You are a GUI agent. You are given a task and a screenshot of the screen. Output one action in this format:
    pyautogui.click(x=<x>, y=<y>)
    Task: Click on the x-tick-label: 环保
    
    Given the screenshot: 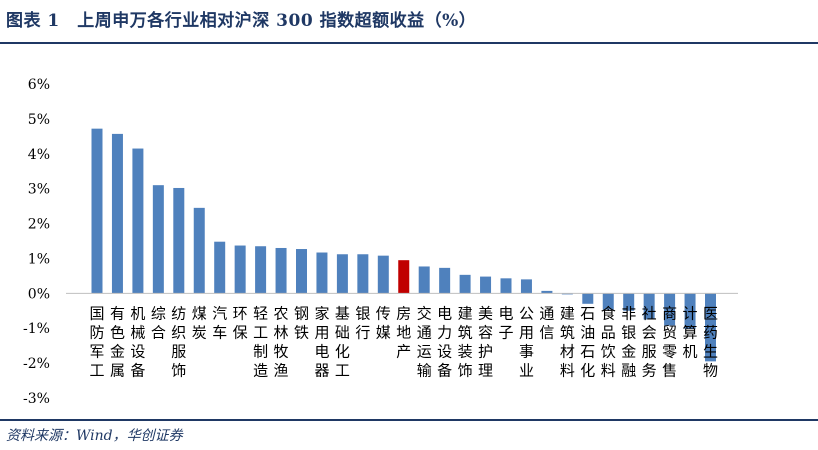 What is the action you would take?
    pyautogui.click(x=240, y=322)
    